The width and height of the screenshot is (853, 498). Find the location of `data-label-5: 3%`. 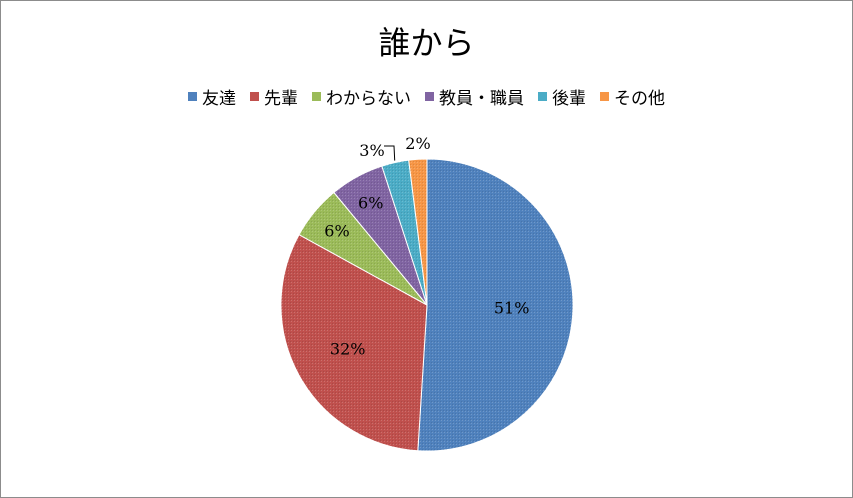

data-label-5: 3% is located at coordinates (371, 150).